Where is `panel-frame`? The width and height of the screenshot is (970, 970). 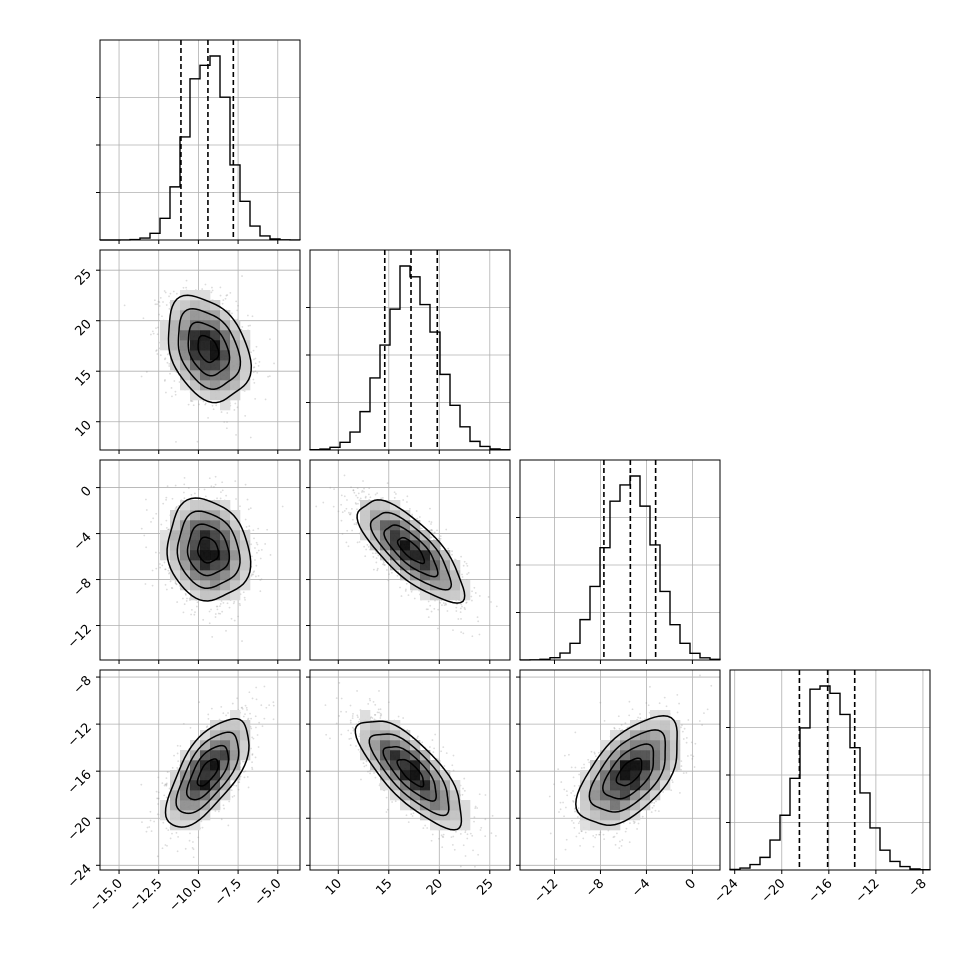
panel-frame is located at coordinates (410, 350).